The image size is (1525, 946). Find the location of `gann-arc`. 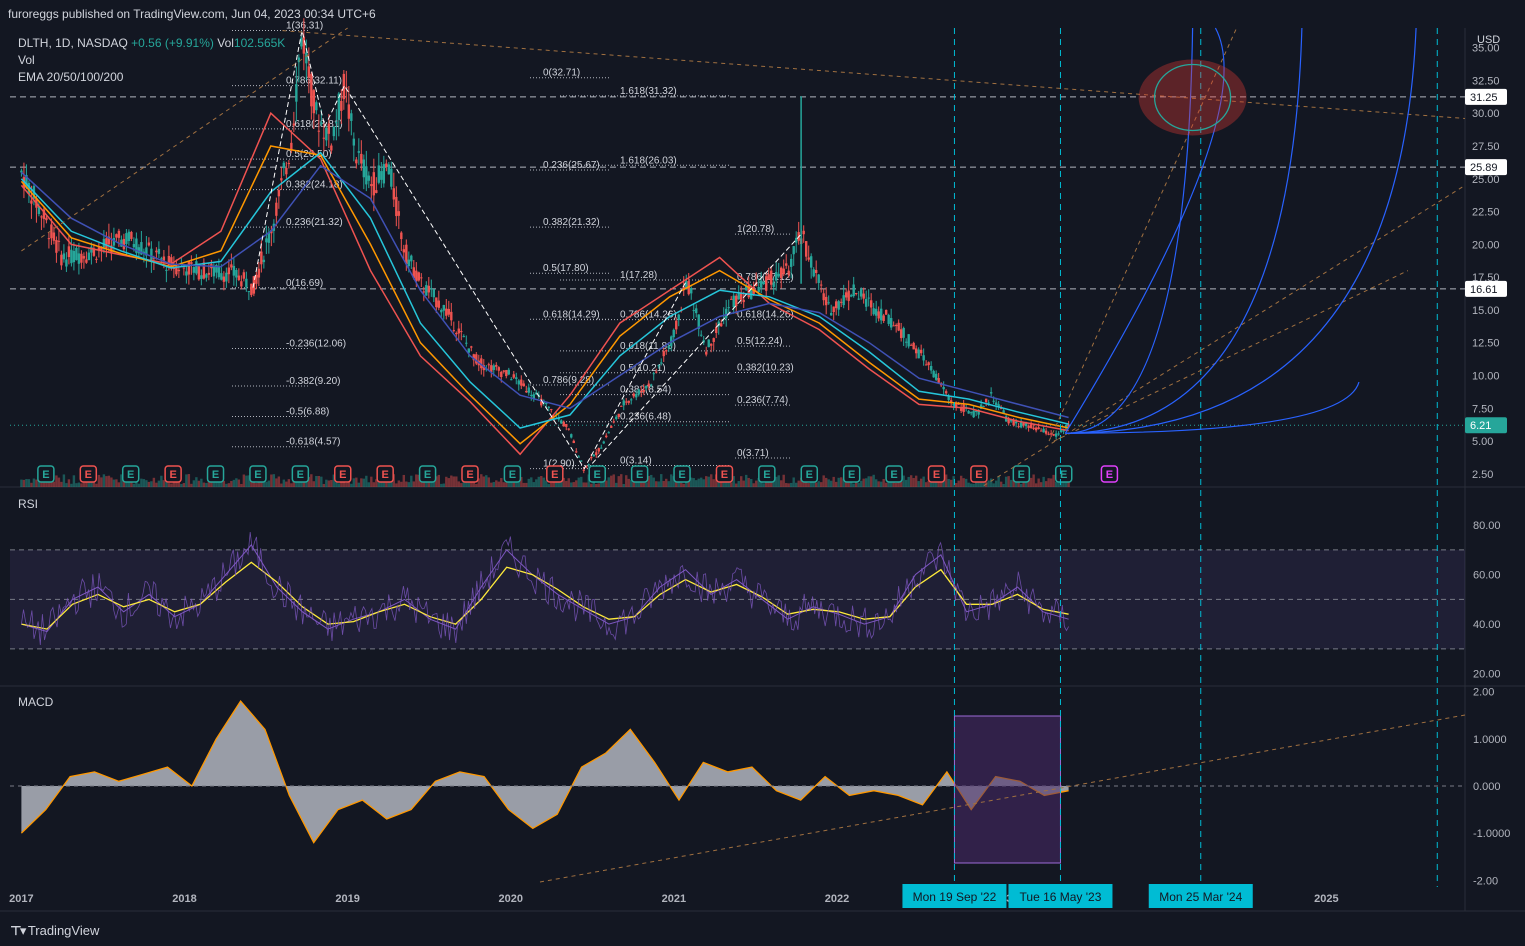

gann-arc is located at coordinates (1241, 230).